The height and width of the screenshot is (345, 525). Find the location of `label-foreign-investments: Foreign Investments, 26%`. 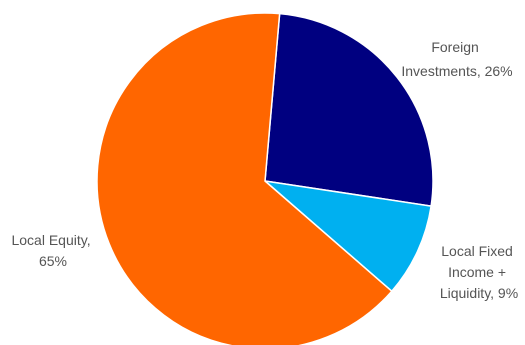

label-foreign-investments: Foreign Investments, 26% is located at coordinates (456, 59).